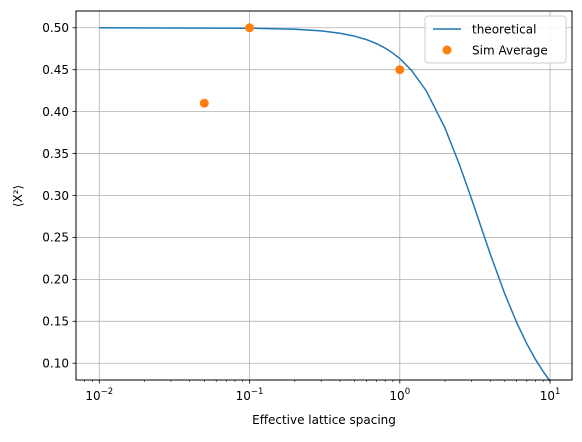  I want to click on legend-label: theoretical, so click(504, 30).